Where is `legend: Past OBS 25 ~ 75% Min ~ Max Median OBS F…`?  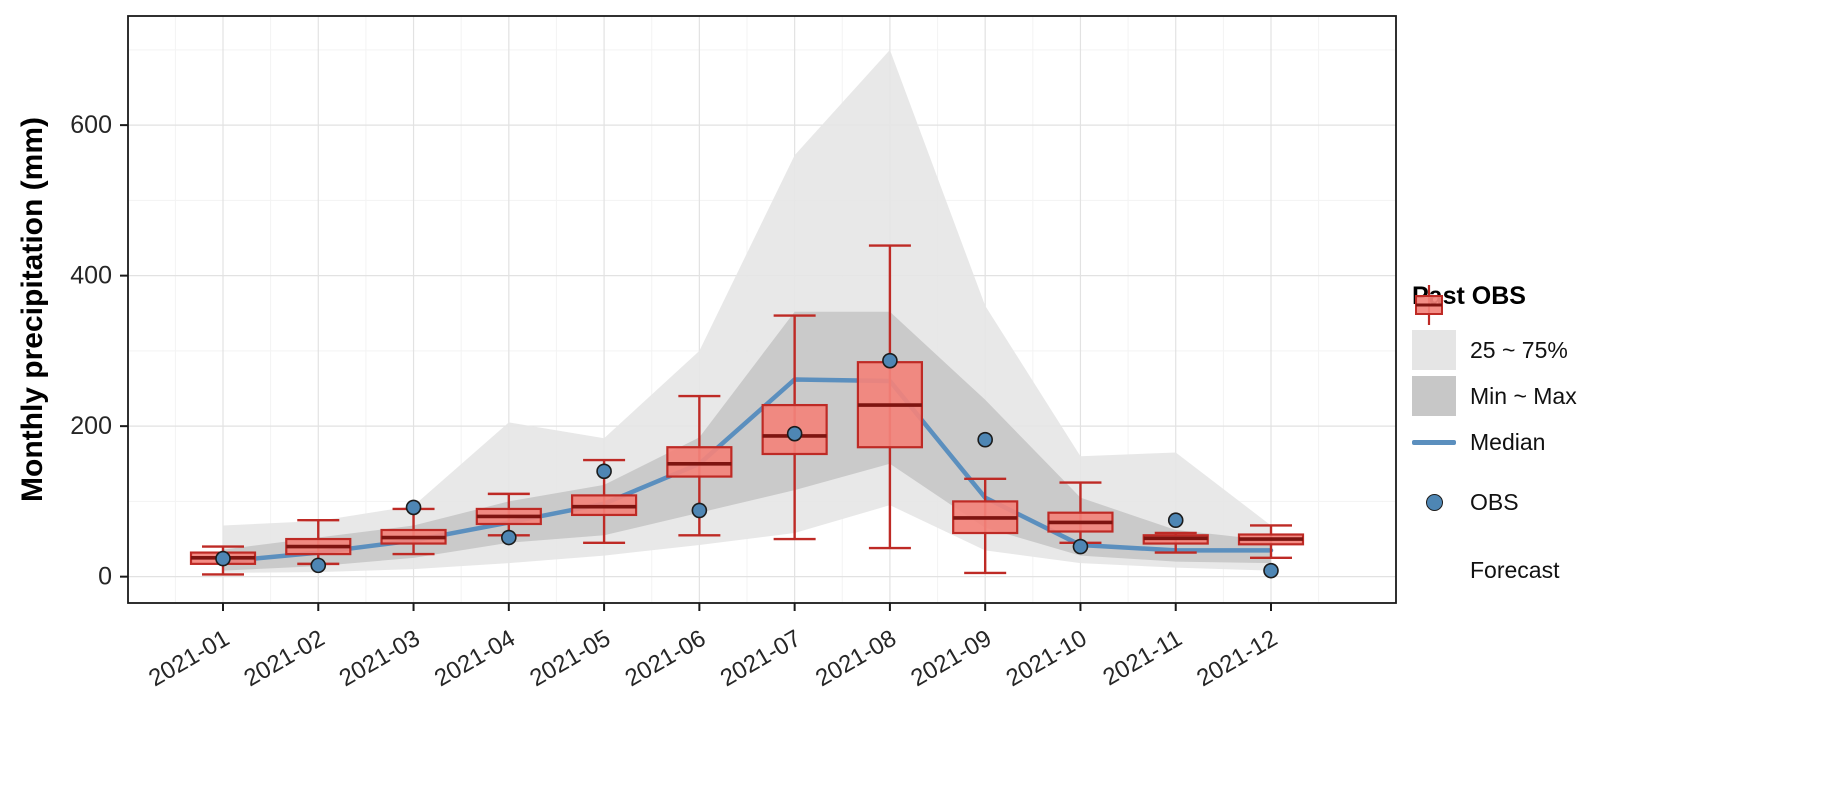
legend: Past OBS 25 ~ 75% Min ~ Max Median OBS F… is located at coordinates (1602, 437).